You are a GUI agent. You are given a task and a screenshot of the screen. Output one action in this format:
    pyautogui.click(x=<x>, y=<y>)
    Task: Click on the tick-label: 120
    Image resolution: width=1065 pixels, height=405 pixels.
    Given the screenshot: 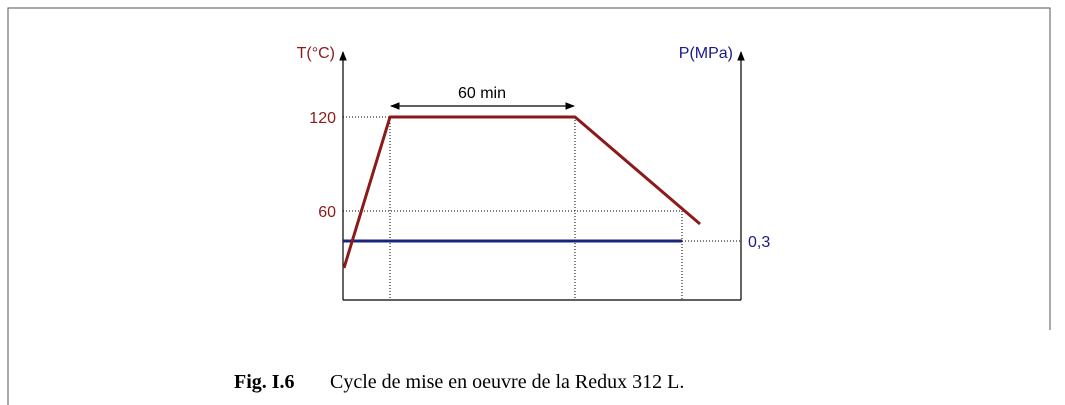 What is the action you would take?
    pyautogui.click(x=322, y=118)
    